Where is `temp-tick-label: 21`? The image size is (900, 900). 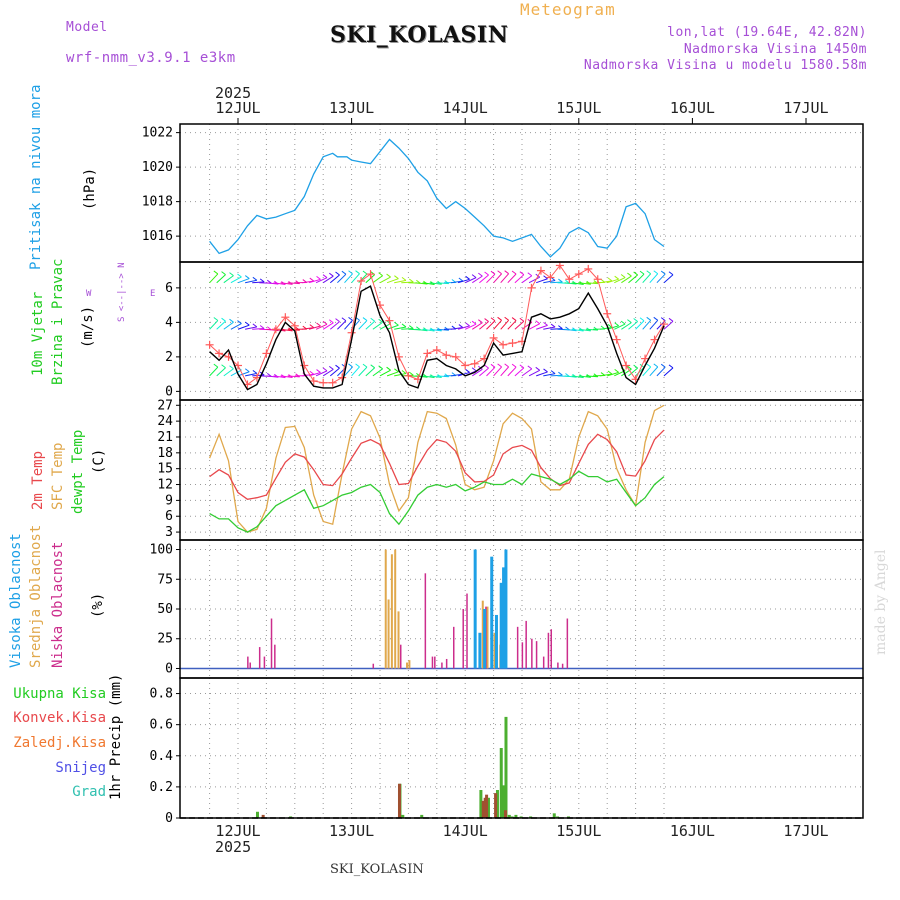 temp-tick-label: 21 is located at coordinates (165, 437).